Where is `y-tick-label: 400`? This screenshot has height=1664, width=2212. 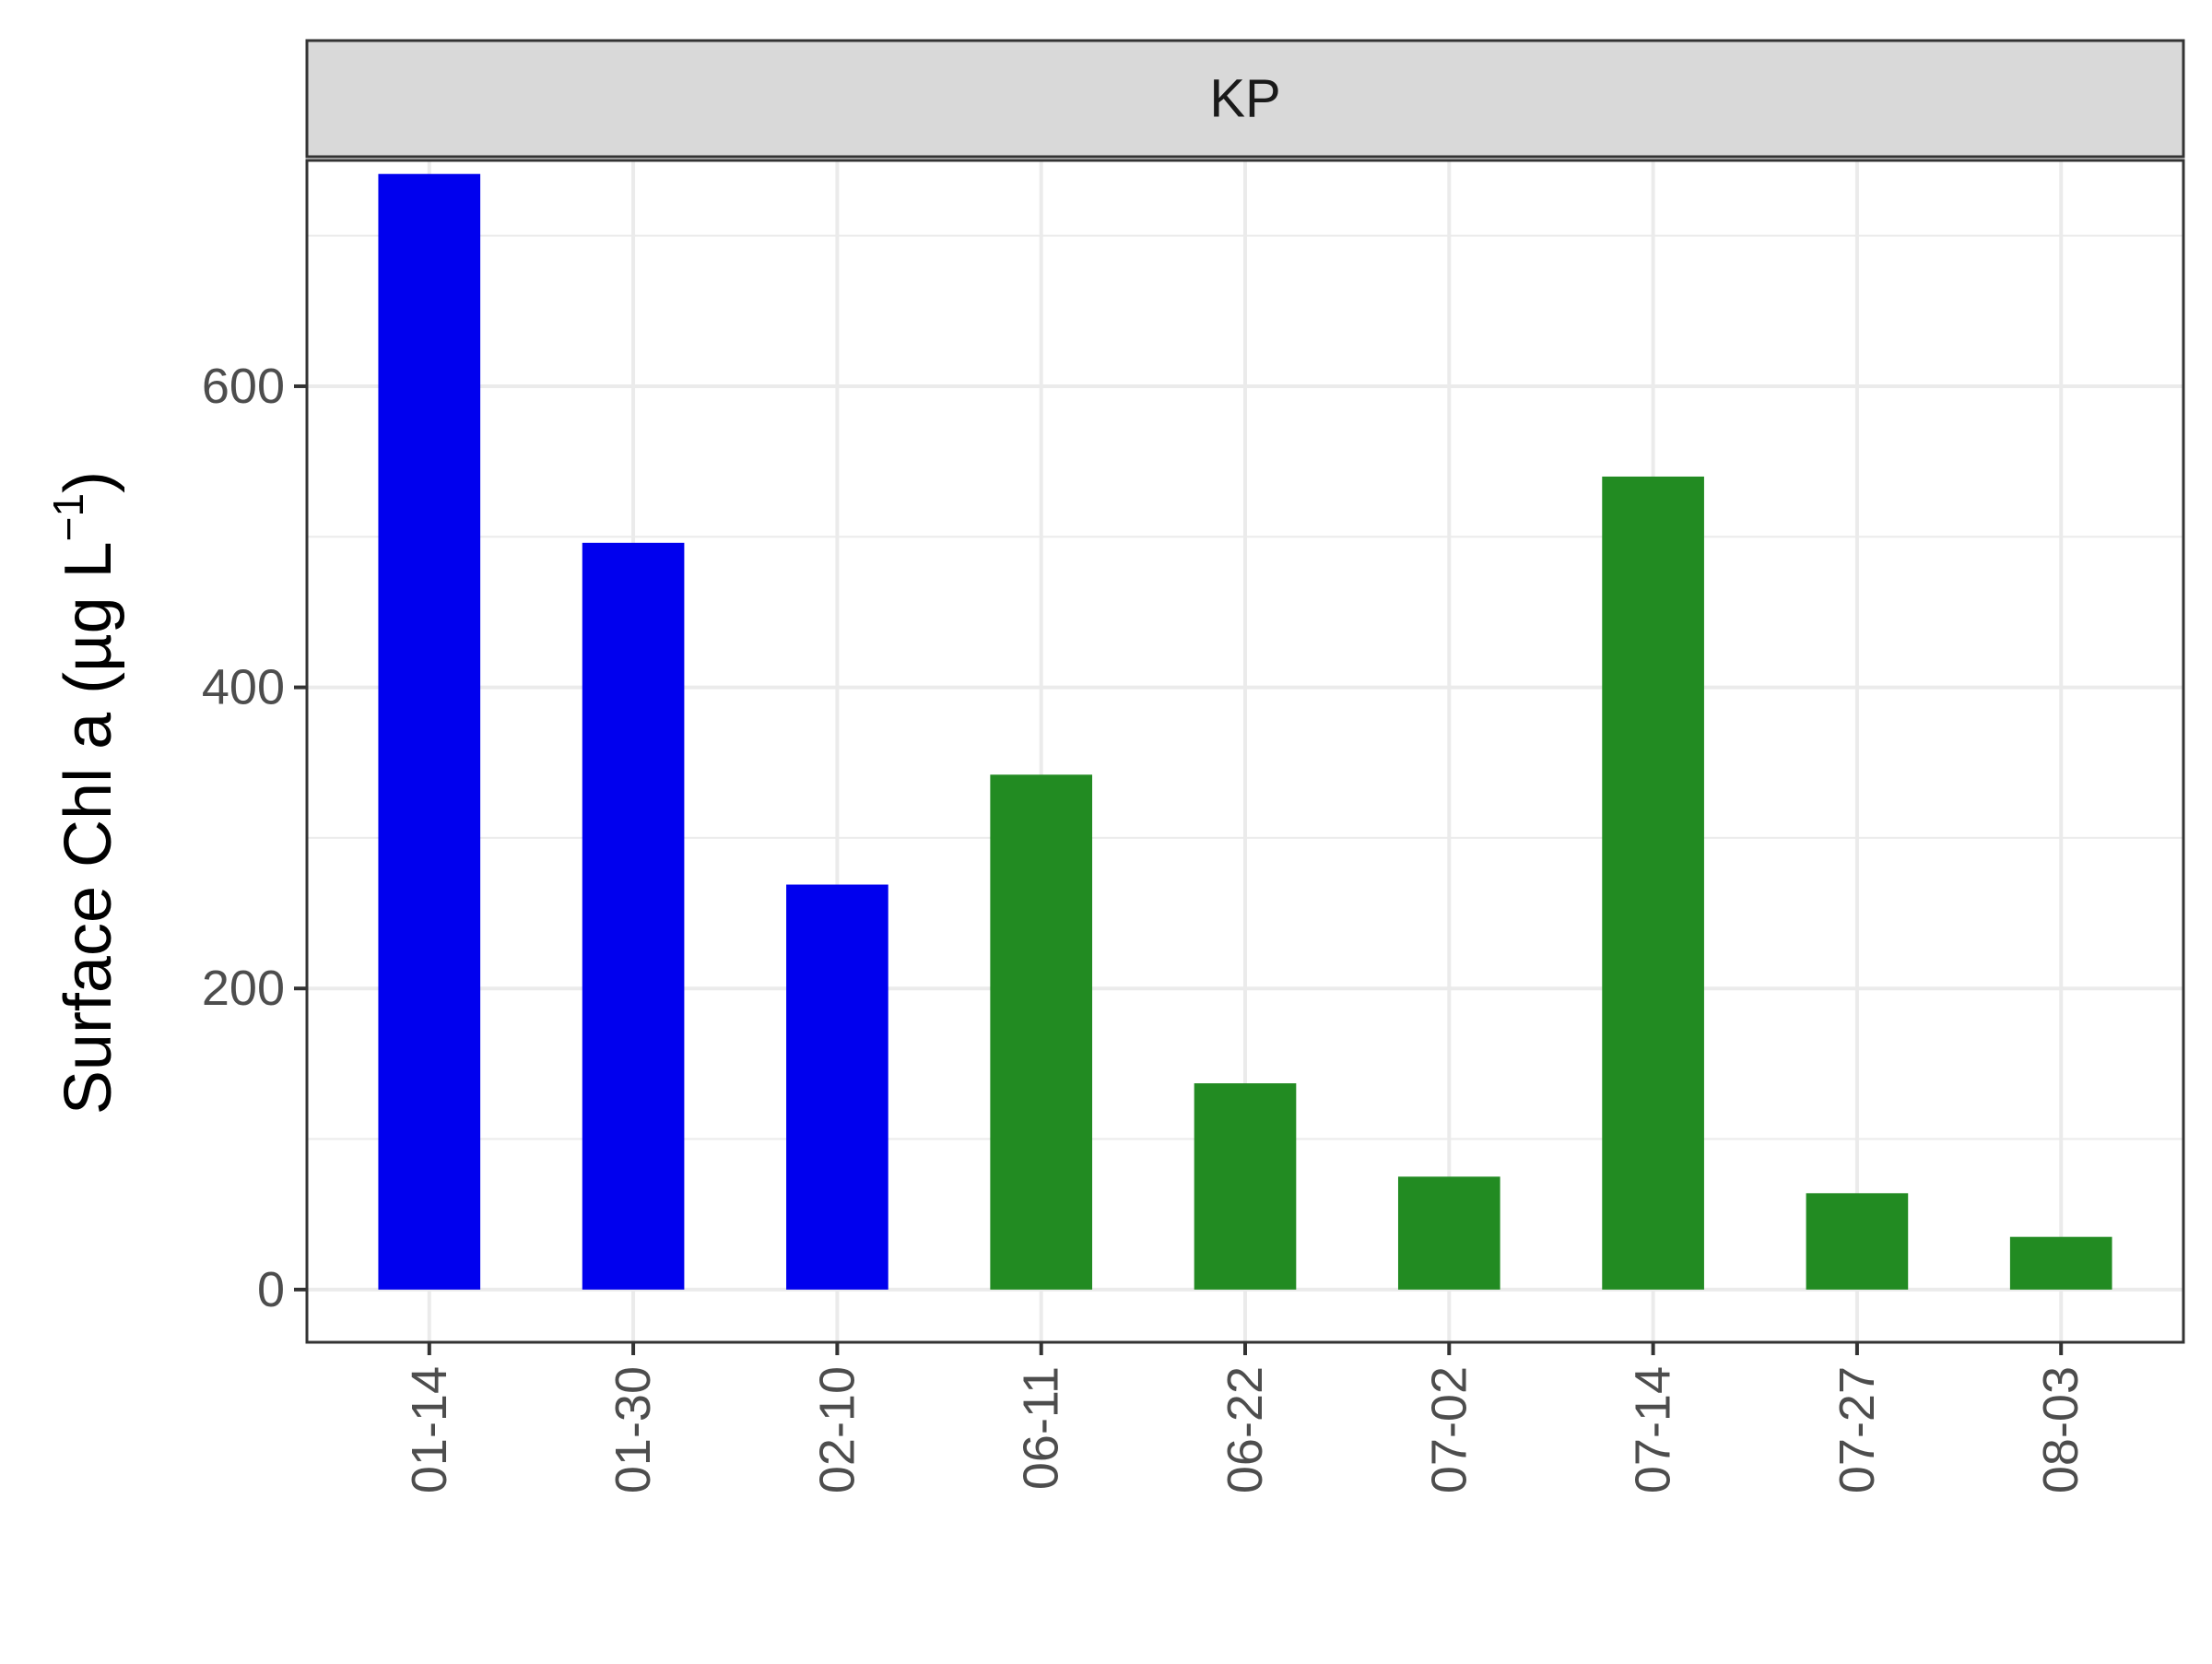 y-tick-label: 400 is located at coordinates (243, 687).